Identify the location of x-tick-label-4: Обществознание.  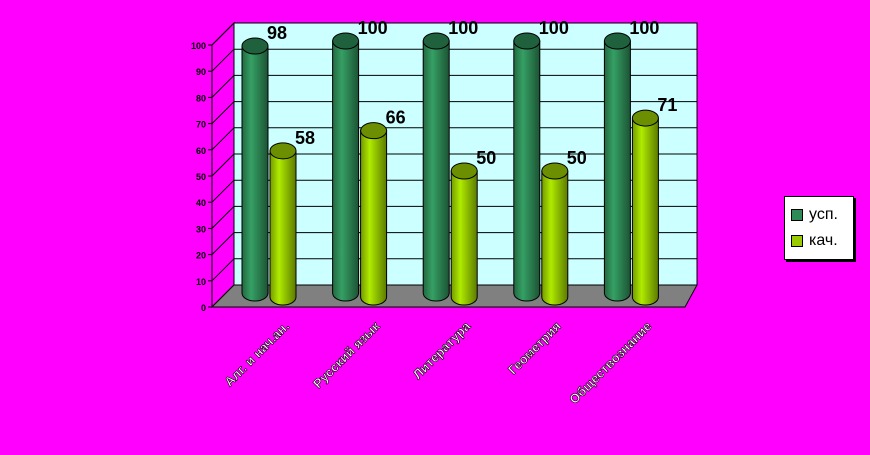
(610, 363).